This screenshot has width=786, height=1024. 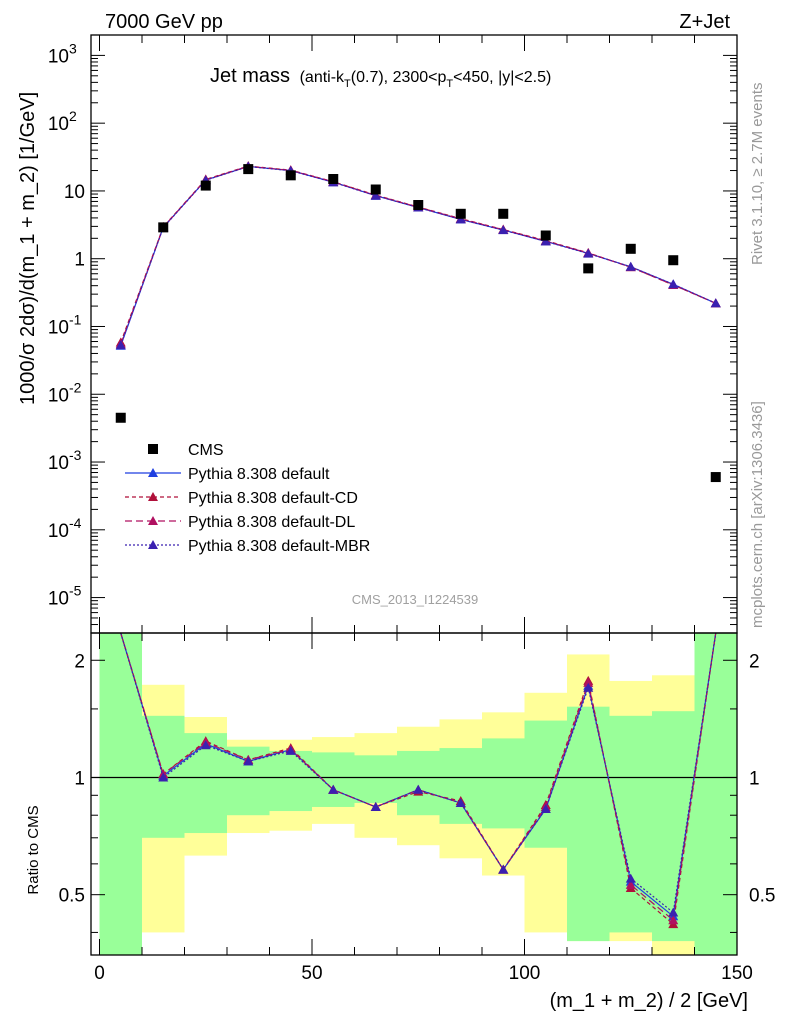 I want to click on main-y-tick-label: 10⁻¹, so click(x=65, y=324).